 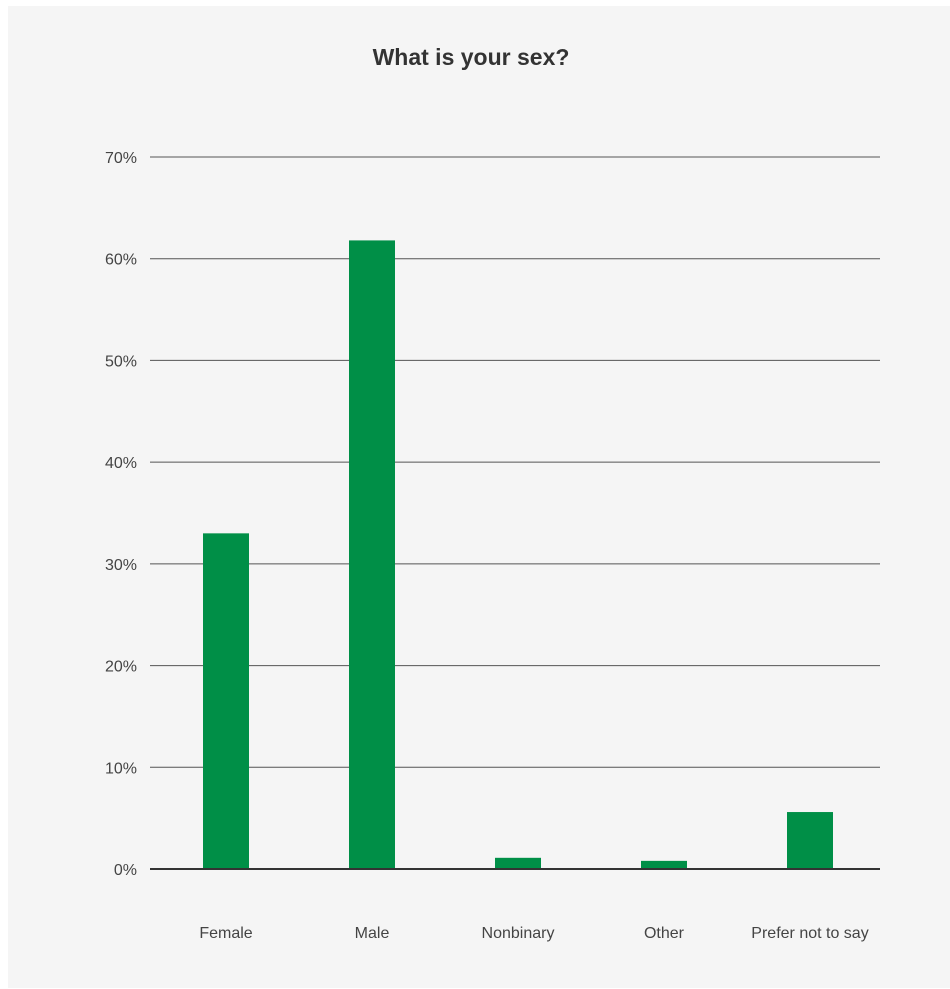 I want to click on bar-female, so click(x=226, y=701).